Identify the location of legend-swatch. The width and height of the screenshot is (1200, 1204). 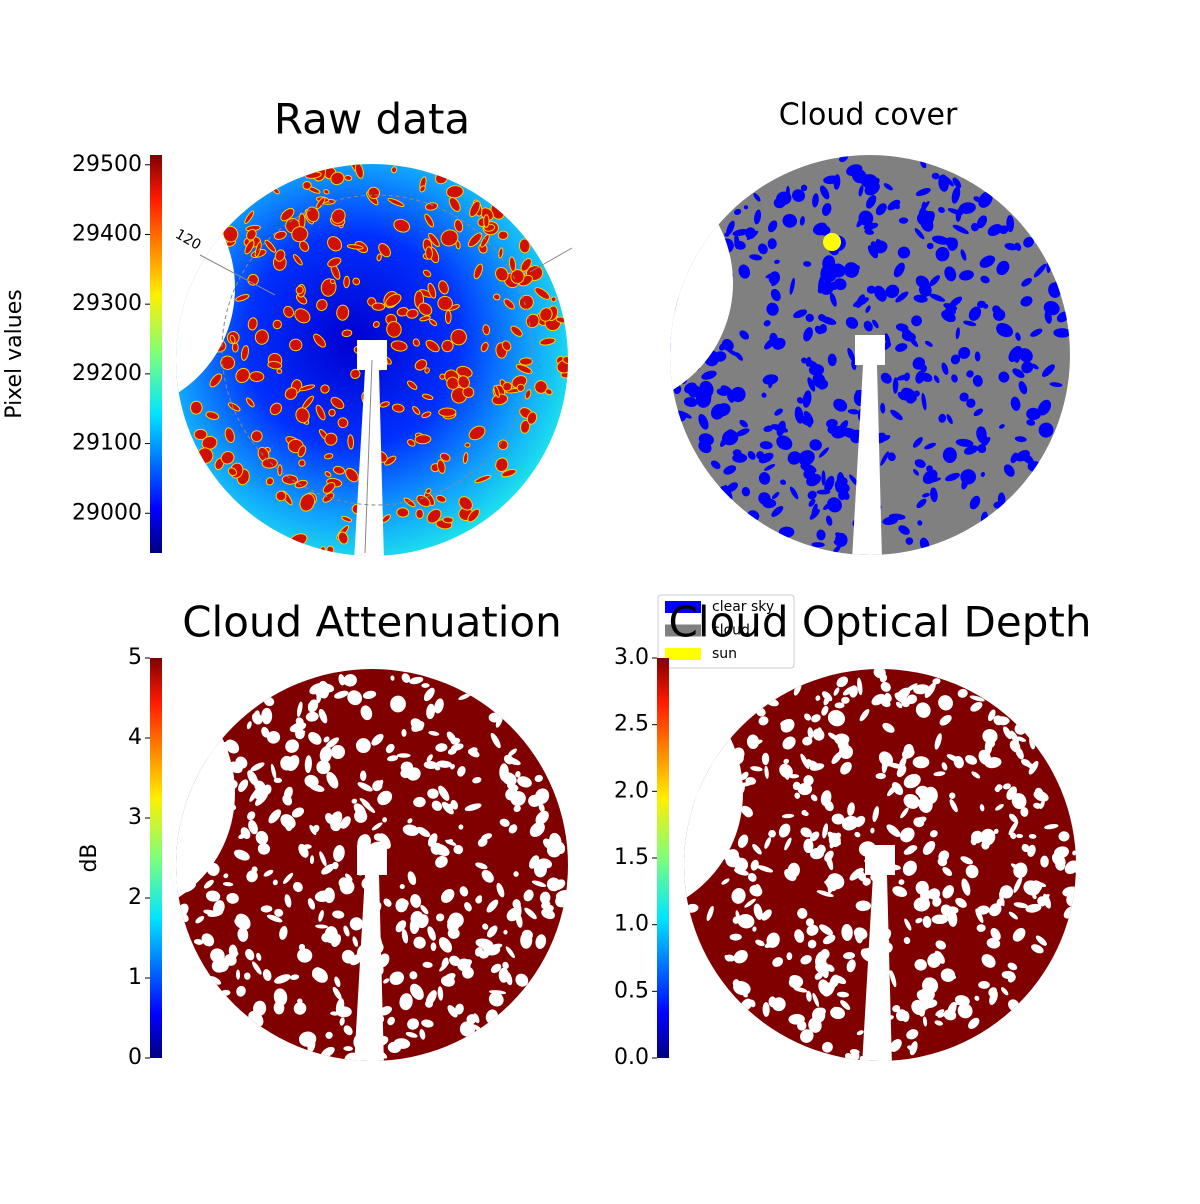
(683, 630).